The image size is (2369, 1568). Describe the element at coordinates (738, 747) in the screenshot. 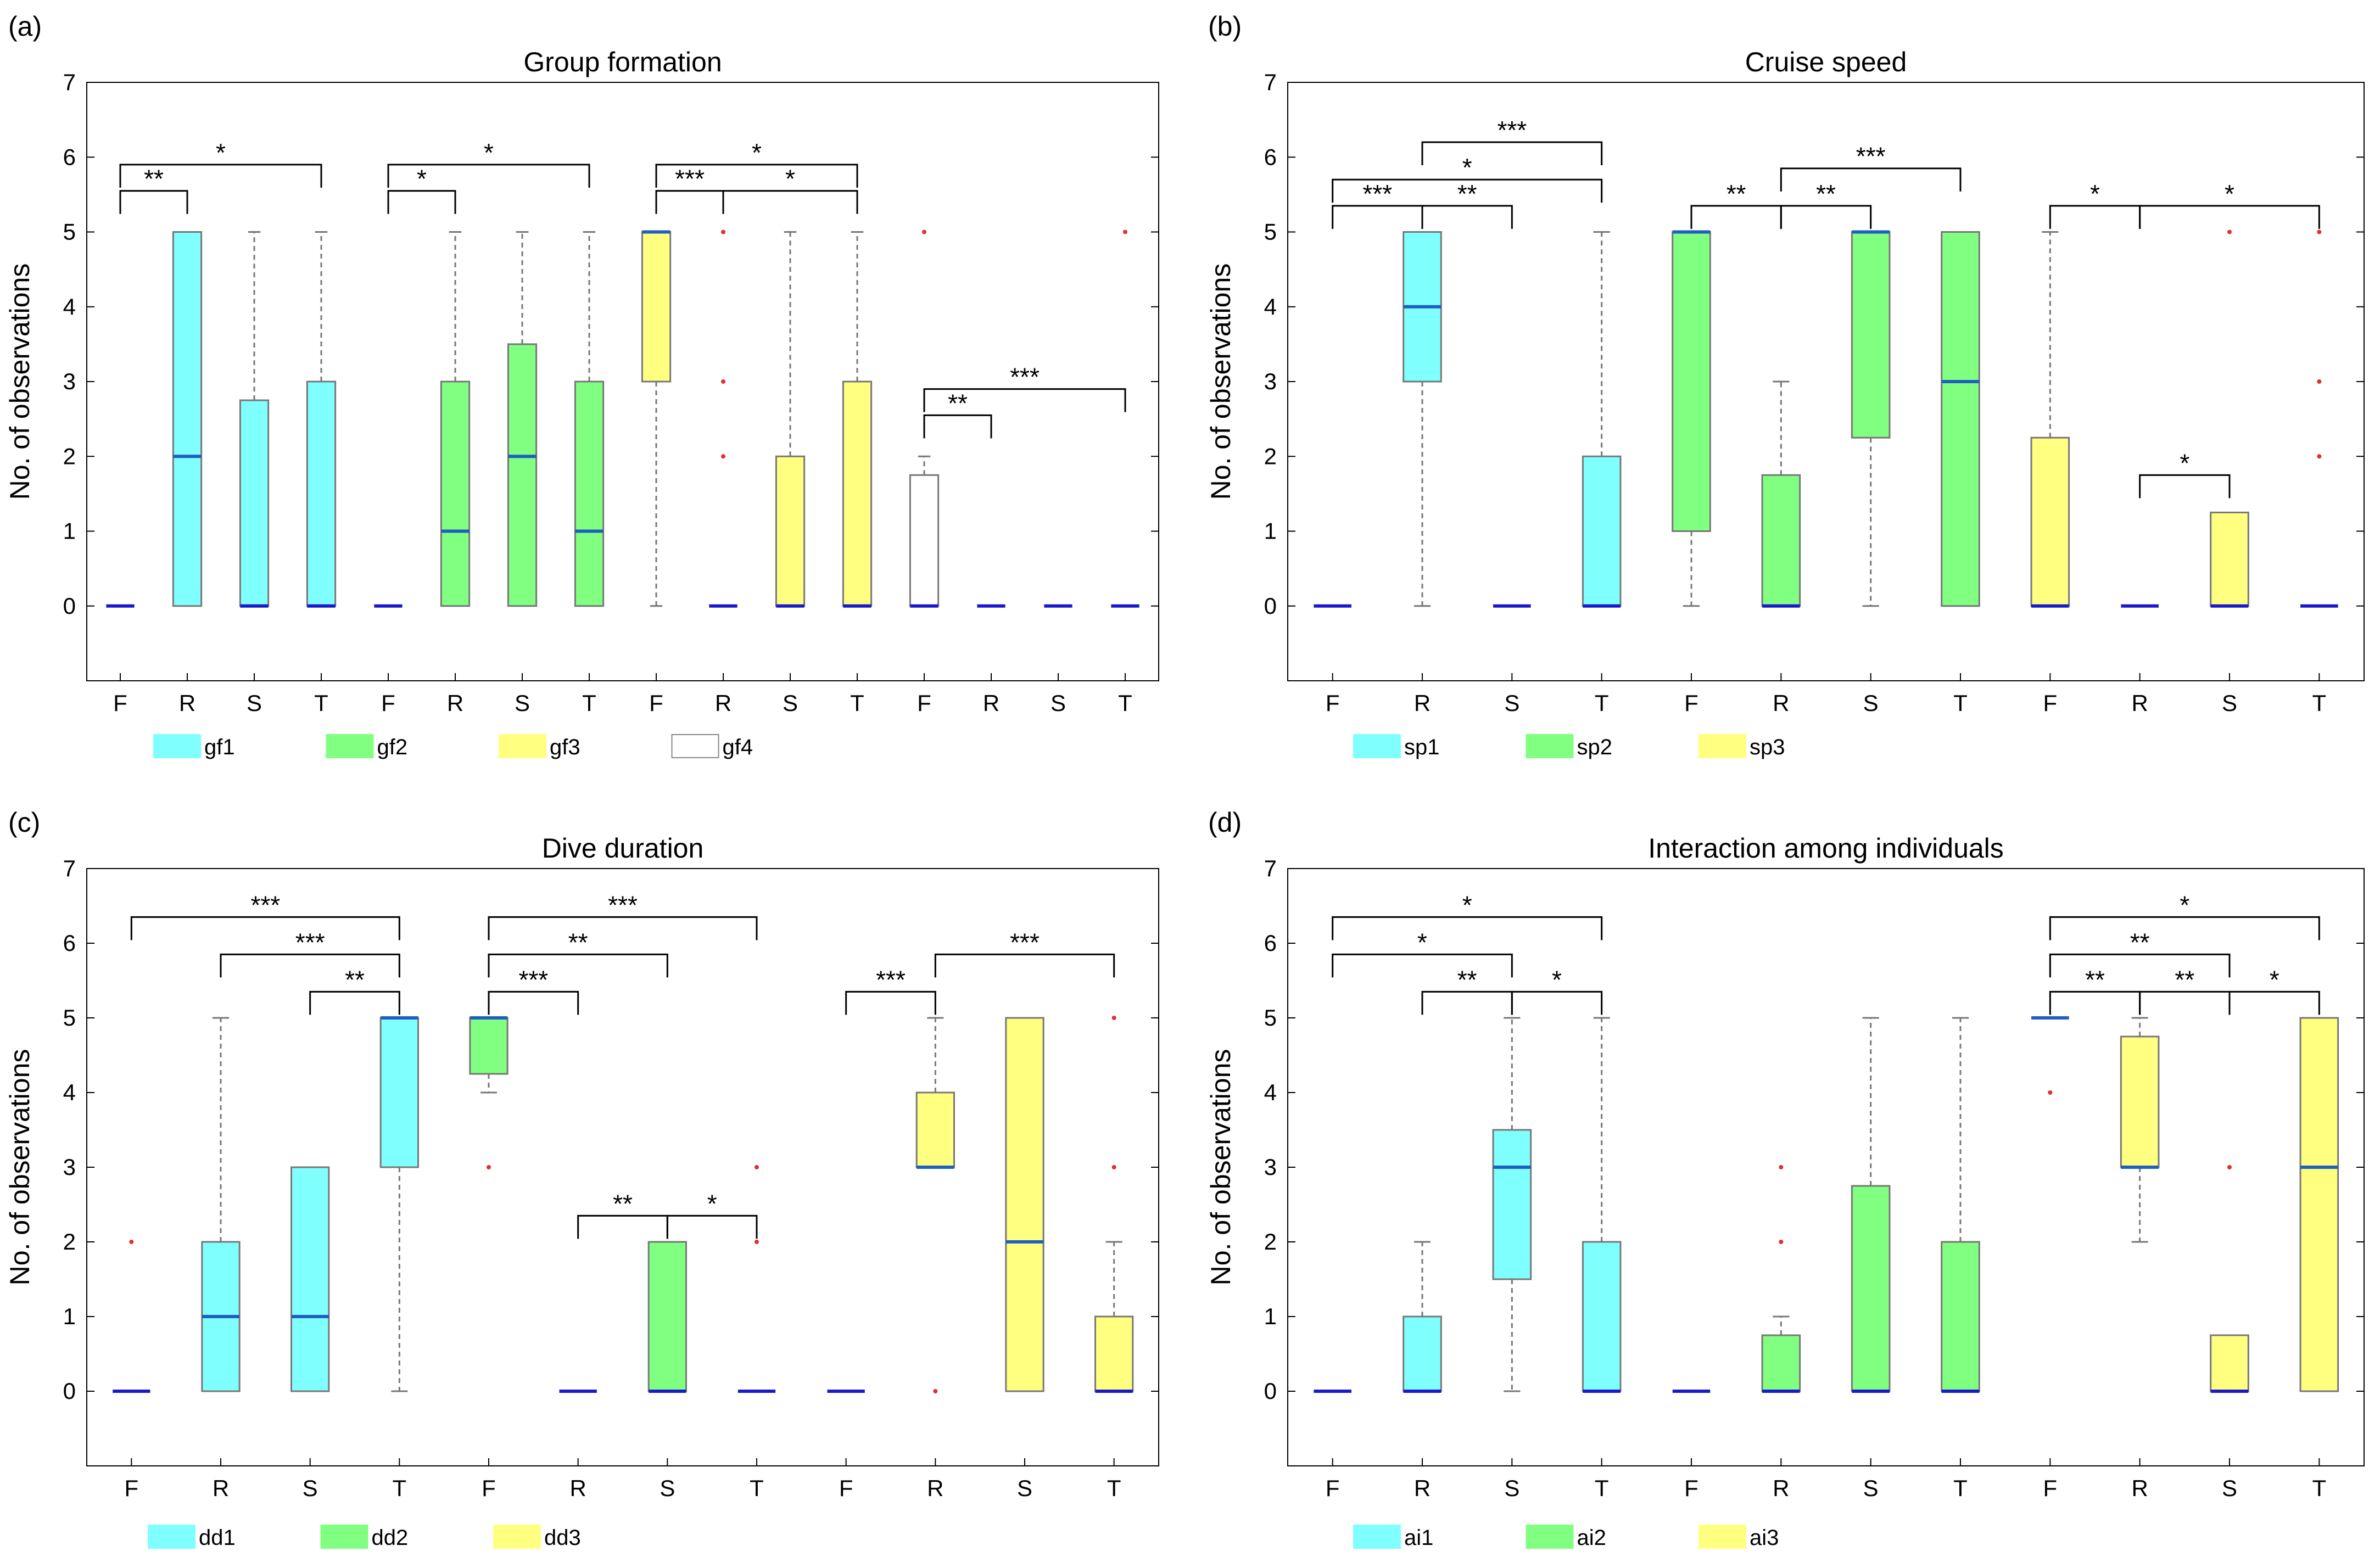

I see `legend-label: gf4` at that location.